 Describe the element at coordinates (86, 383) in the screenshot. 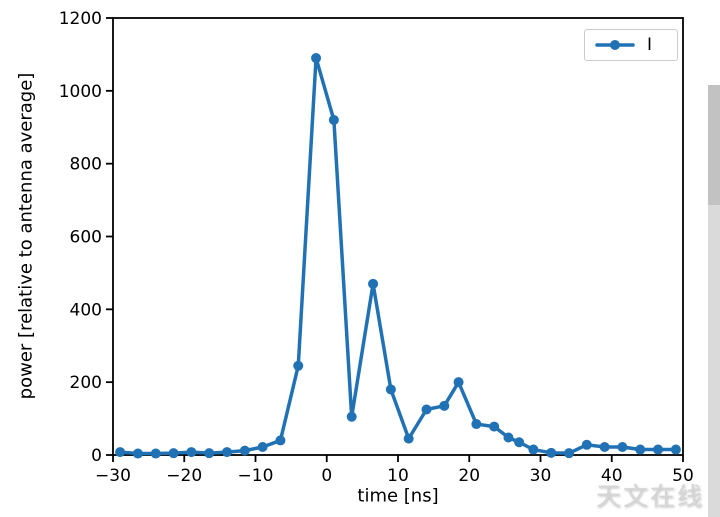

I see `y-tick-label: 200` at that location.